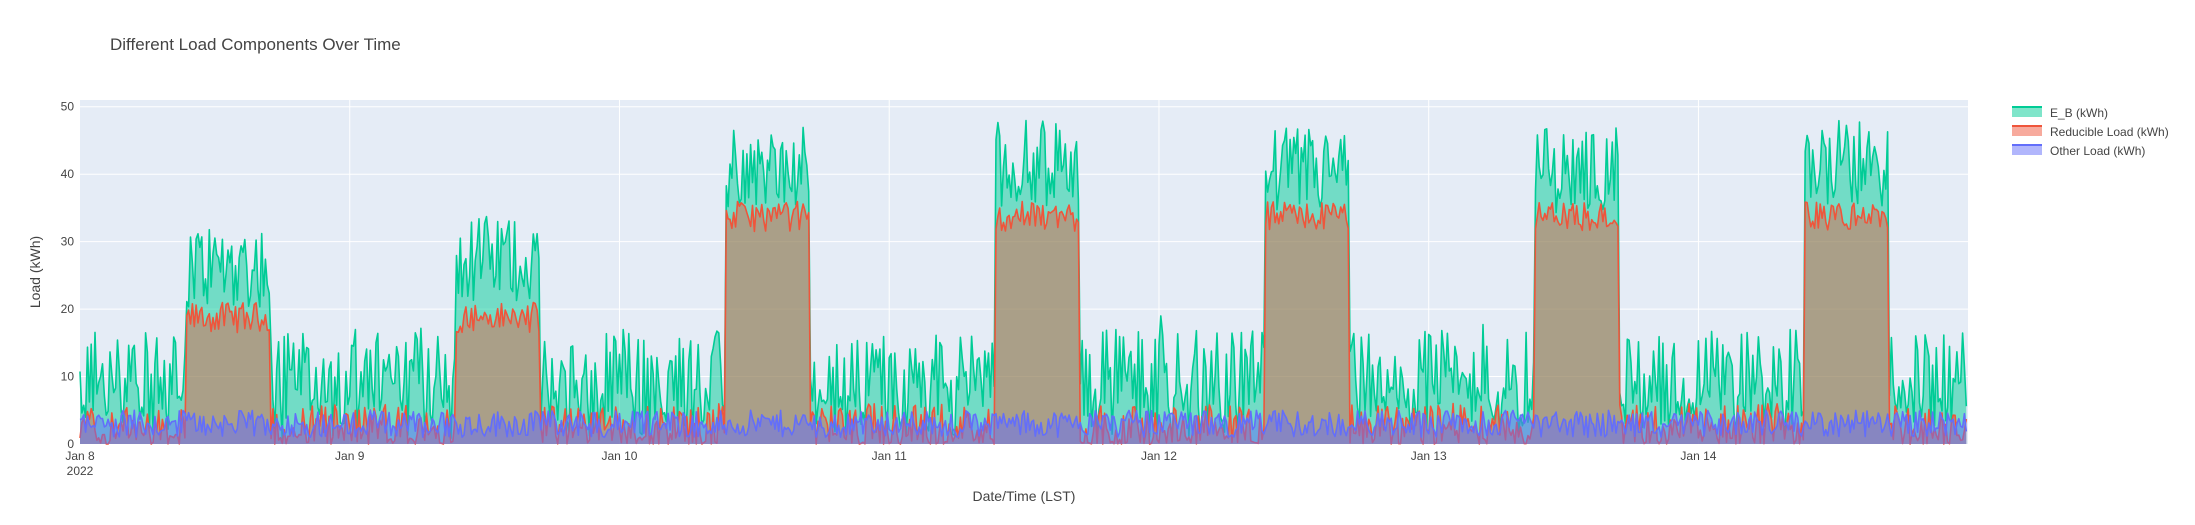  Describe the element at coordinates (68, 107) in the screenshot. I see `y-tick-label: 50` at that location.